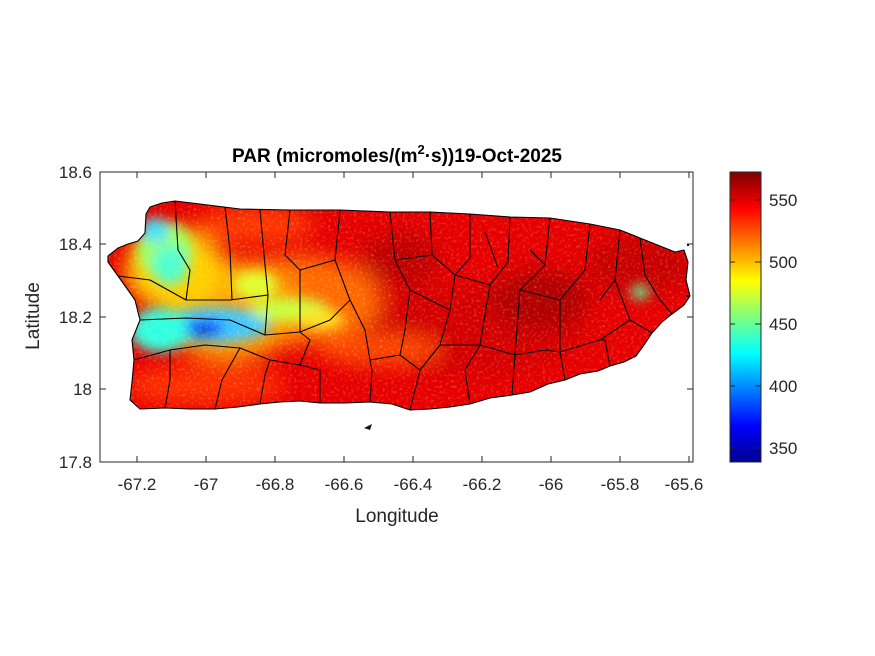 This screenshot has height=656, width=875. Describe the element at coordinates (745, 324) in the screenshot. I see `colorbar-ticks` at that location.